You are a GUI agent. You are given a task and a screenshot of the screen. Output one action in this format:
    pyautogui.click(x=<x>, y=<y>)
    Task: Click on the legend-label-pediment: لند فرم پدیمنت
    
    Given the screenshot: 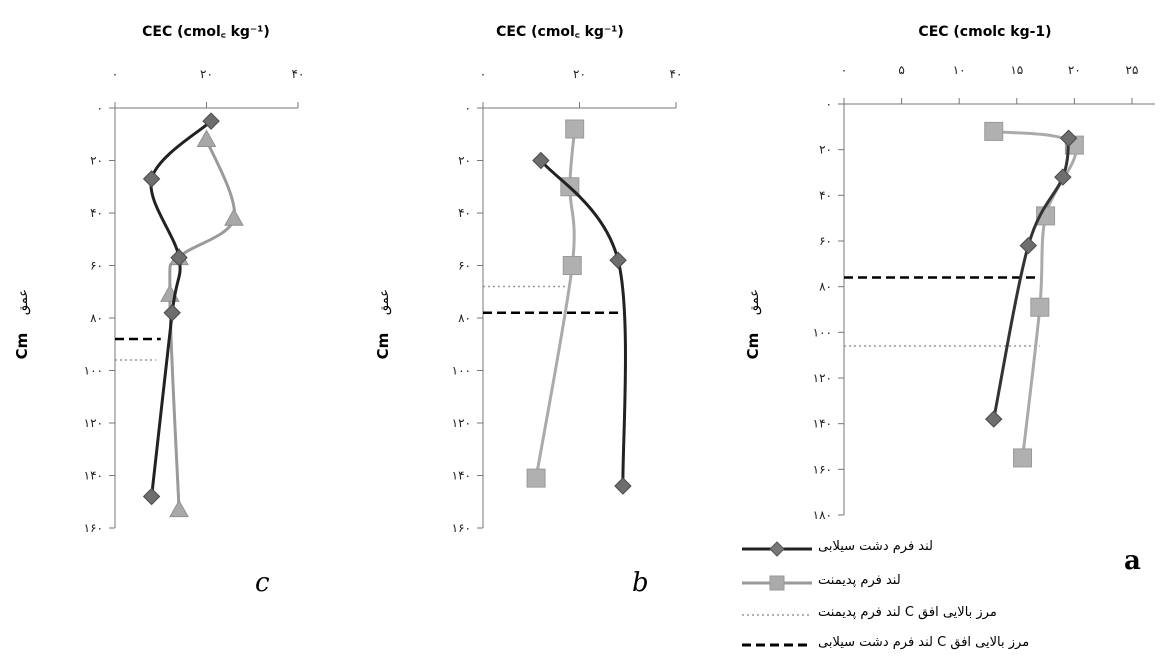 What is the action you would take?
    pyautogui.click(x=859, y=580)
    